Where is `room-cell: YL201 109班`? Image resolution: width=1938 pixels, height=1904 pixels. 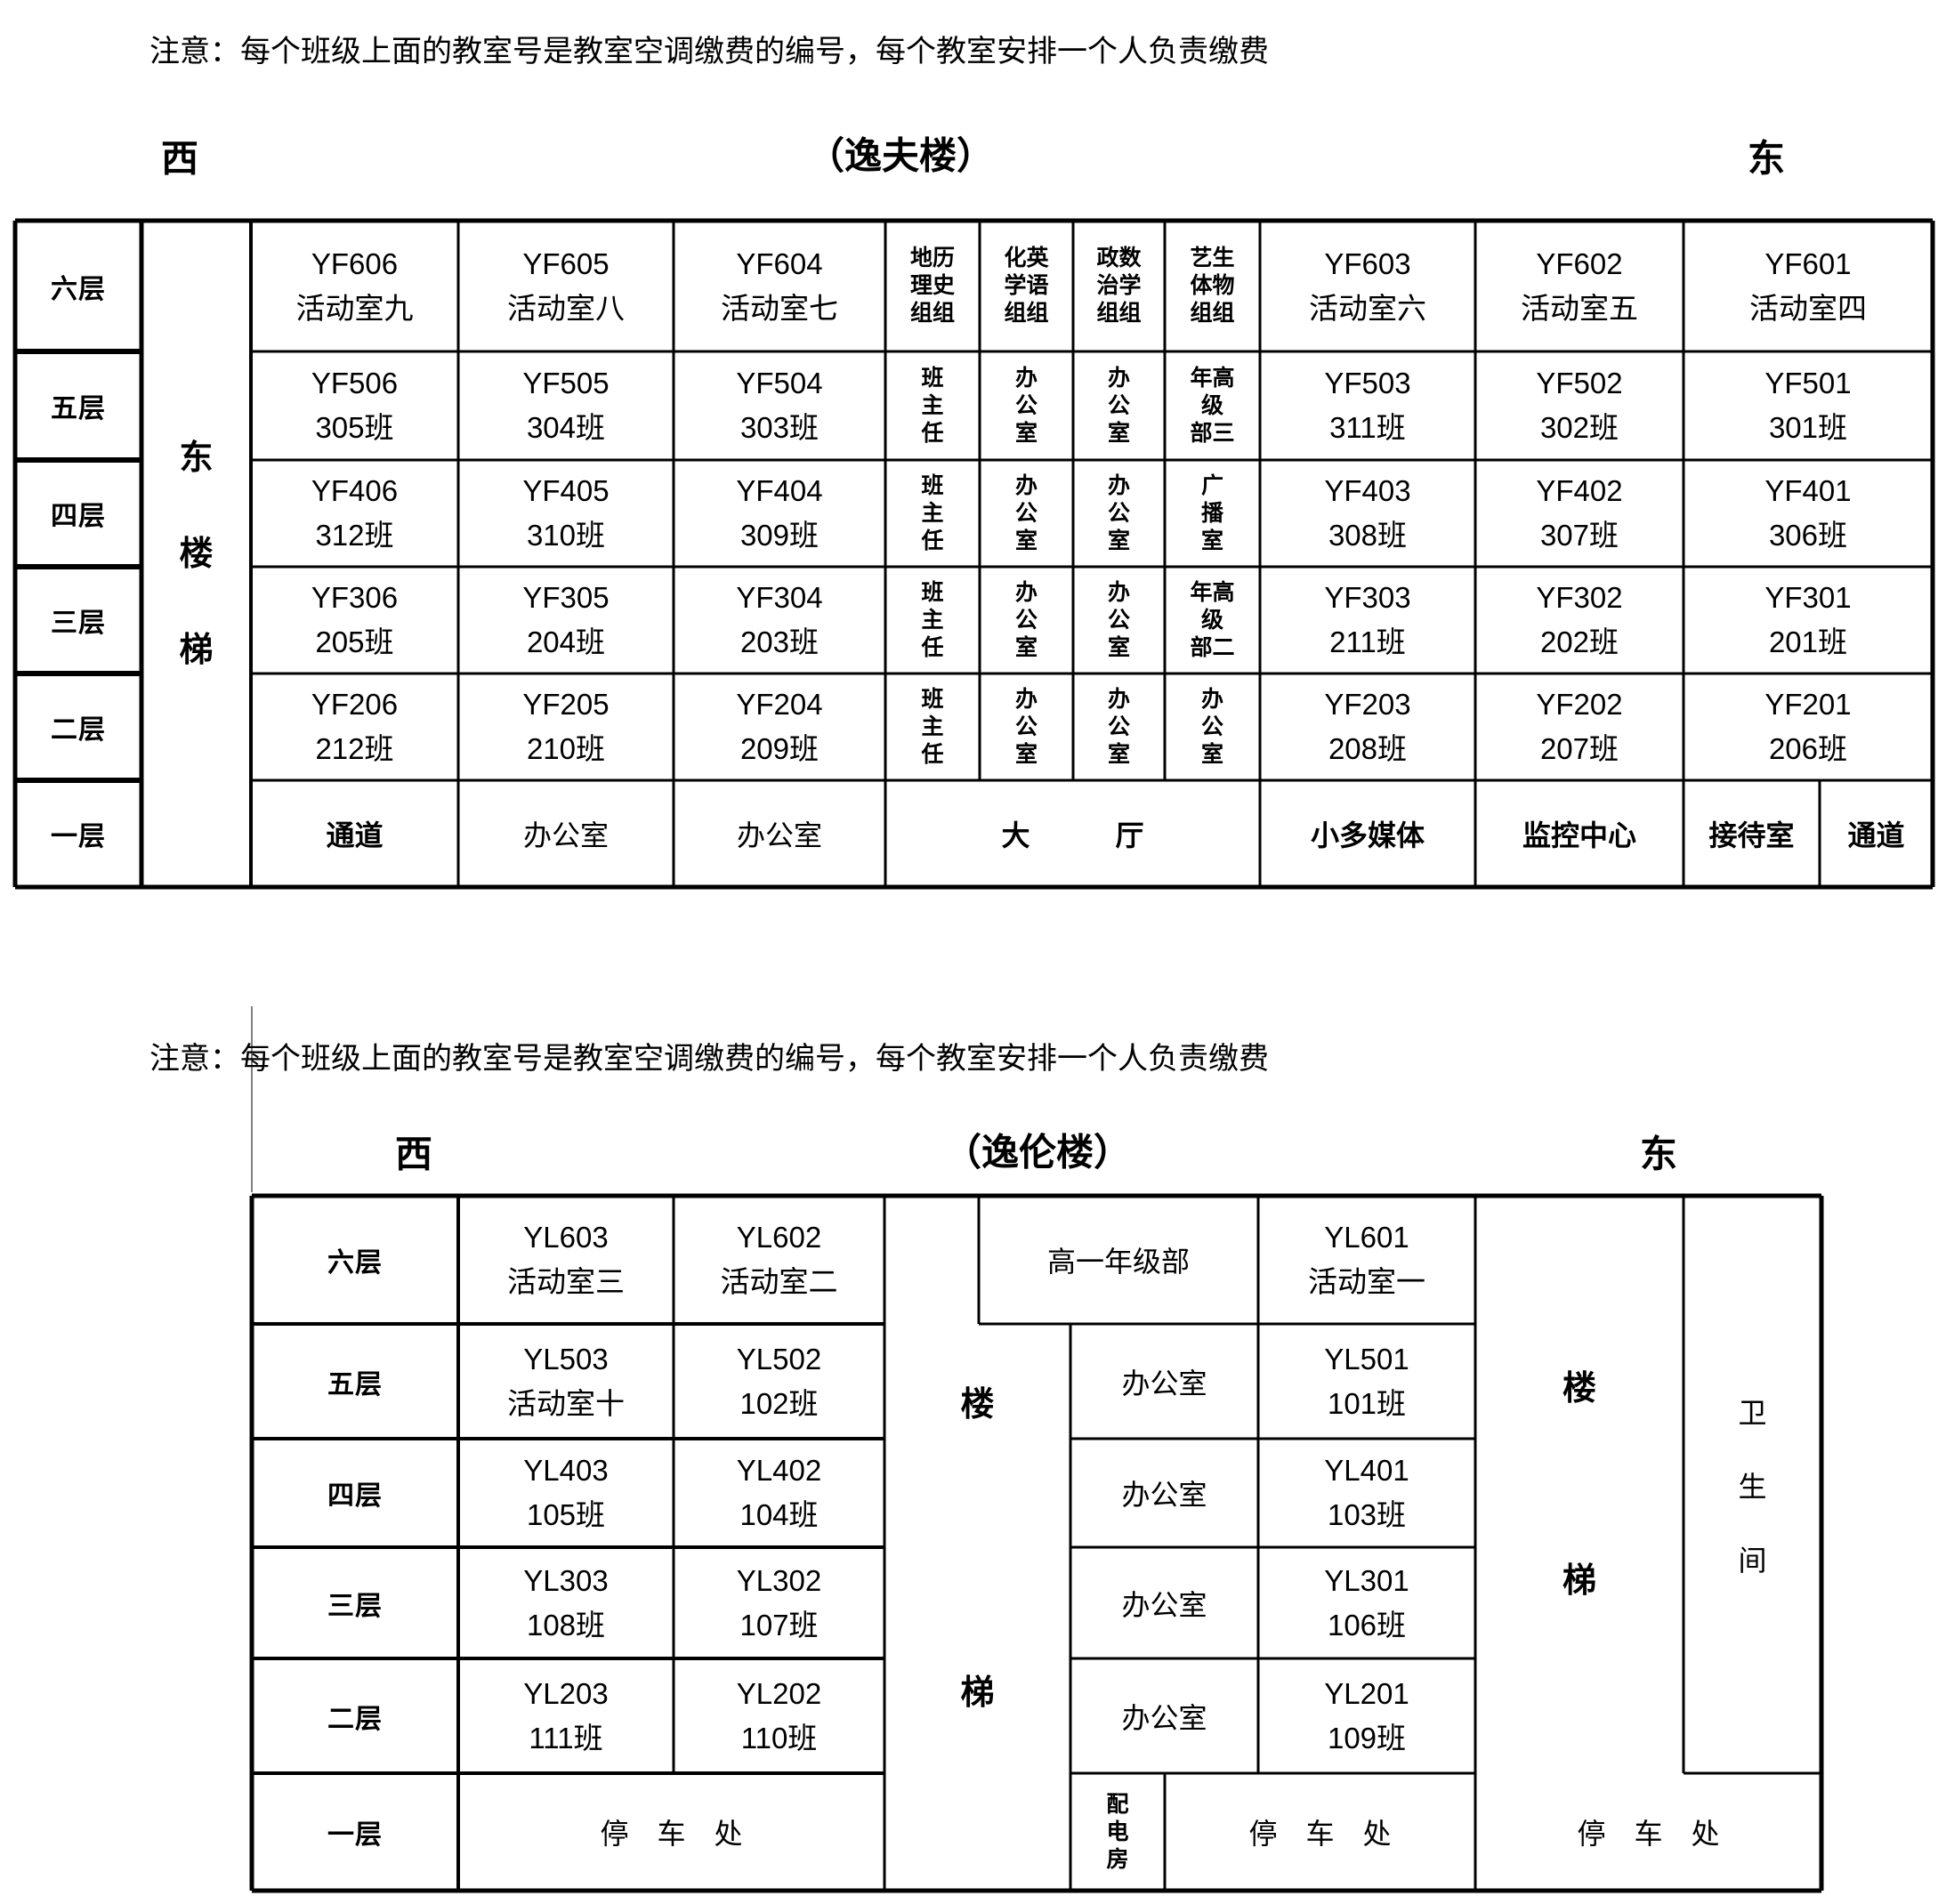
room-cell: YL201 109班 is located at coordinates (1366, 1715).